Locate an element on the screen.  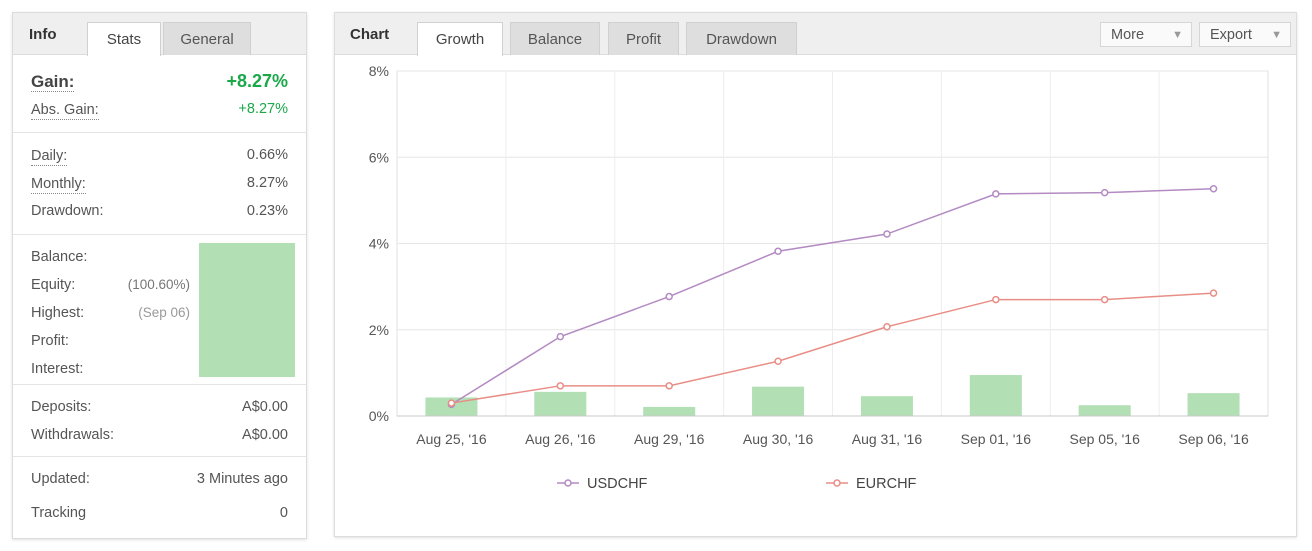
x-tick-label: Aug 25, '16 is located at coordinates (451, 439).